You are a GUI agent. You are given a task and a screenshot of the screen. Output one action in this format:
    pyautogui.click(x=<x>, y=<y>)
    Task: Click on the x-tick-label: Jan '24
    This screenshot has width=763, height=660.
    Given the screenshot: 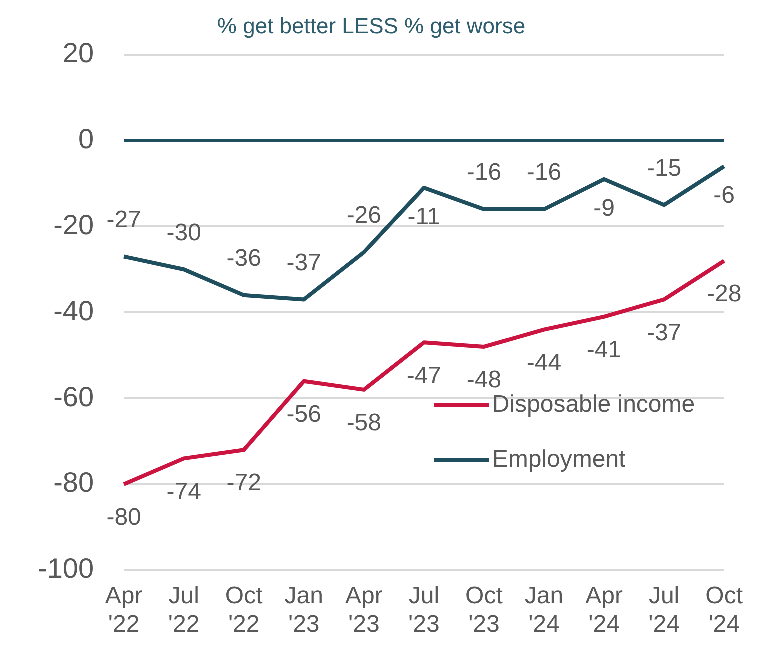 What is the action you would take?
    pyautogui.click(x=544, y=610)
    